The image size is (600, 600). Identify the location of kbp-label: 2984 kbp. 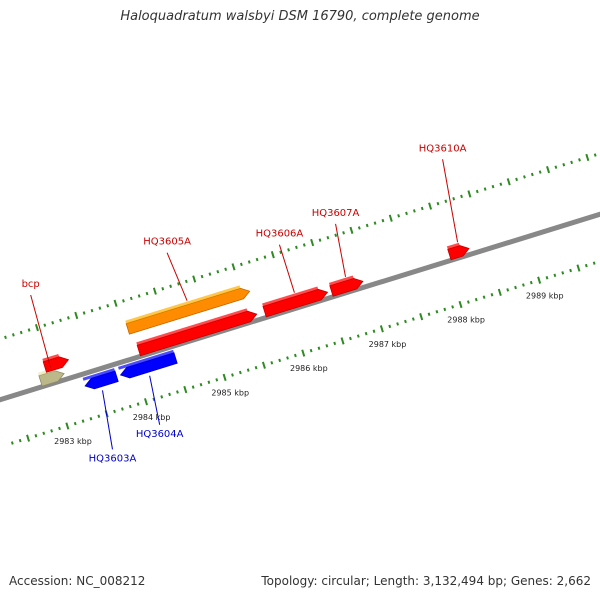
(152, 417).